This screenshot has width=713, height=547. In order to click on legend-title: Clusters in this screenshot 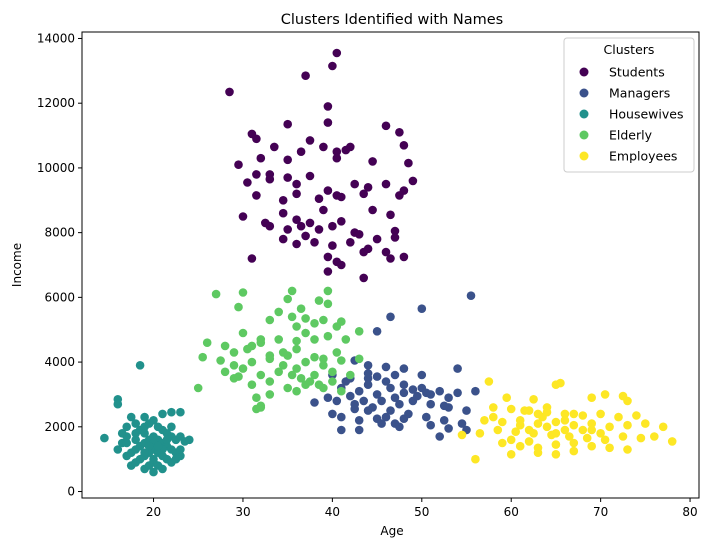, I will do `click(629, 49)`.